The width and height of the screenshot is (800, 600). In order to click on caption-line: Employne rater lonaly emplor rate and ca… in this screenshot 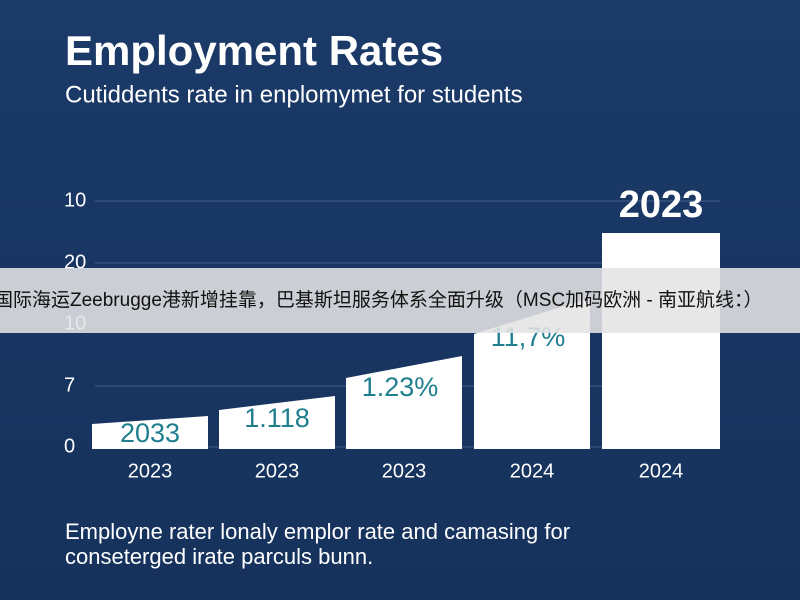, I will do `click(317, 531)`.